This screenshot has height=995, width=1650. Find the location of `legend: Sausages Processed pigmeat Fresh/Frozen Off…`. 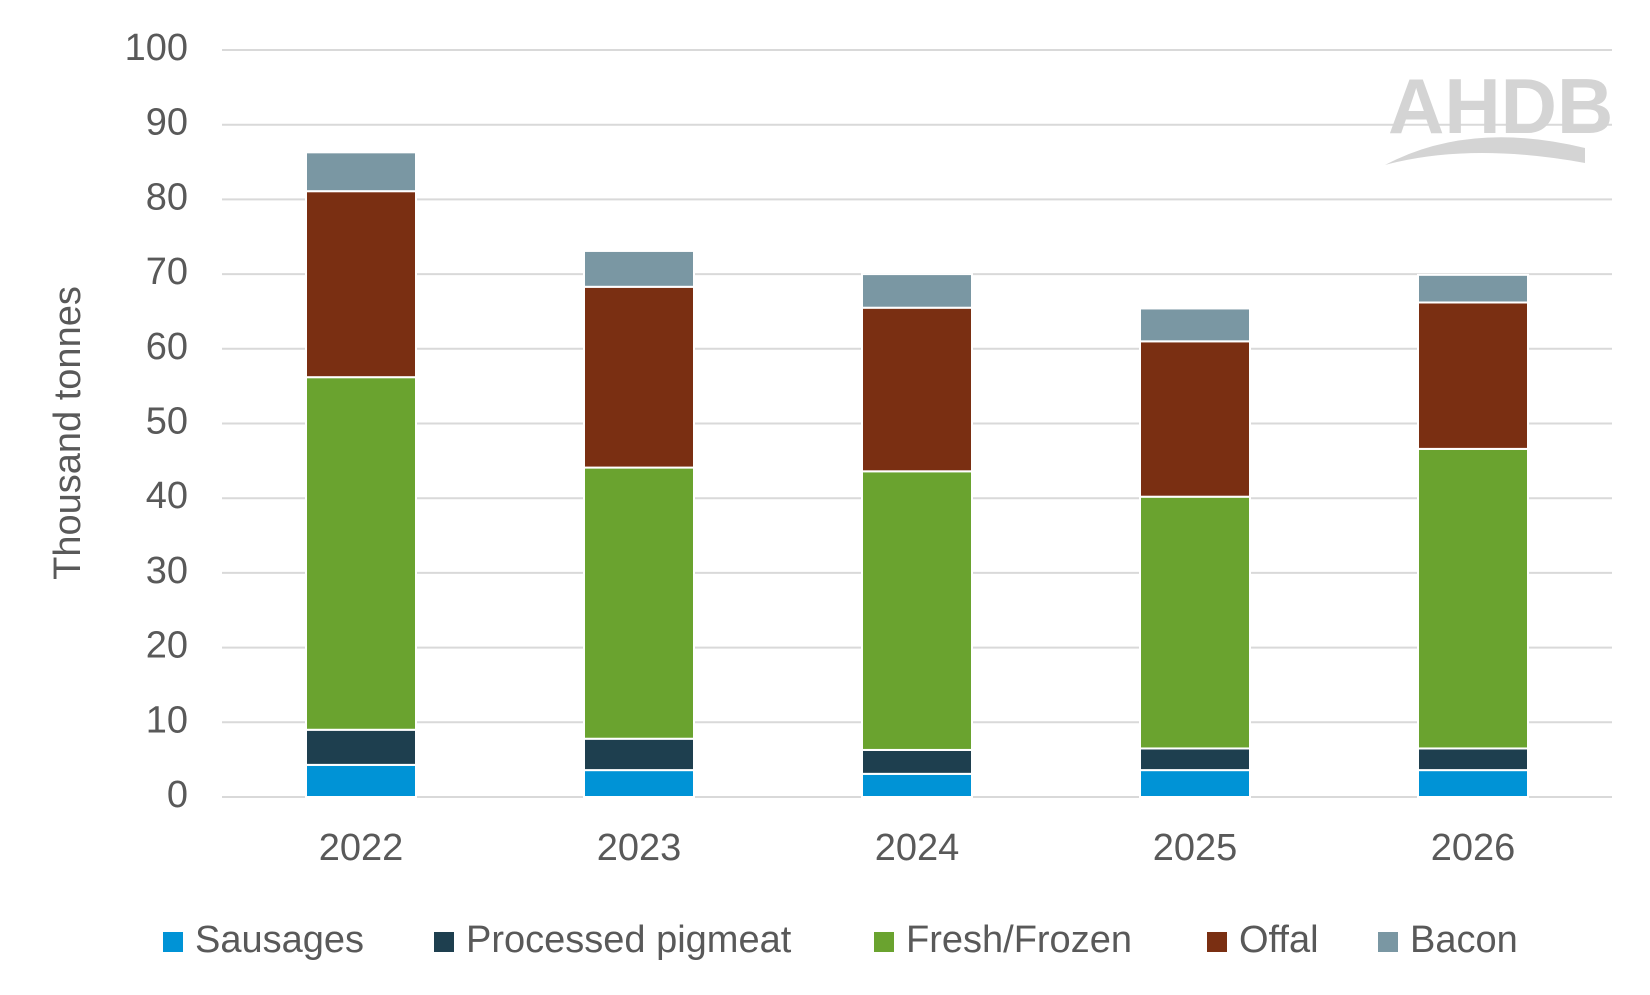

legend: Sausages Processed pigmeat Fresh/Frozen Off… is located at coordinates (840, 940).